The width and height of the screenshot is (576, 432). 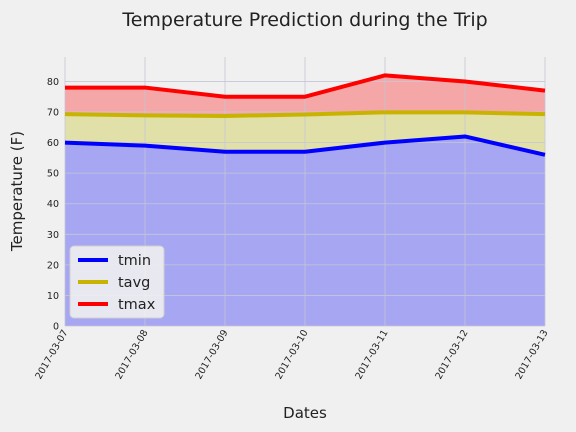 What do you see at coordinates (371, 354) in the screenshot?
I see `x-tick-label: 2017-03-11` at bounding box center [371, 354].